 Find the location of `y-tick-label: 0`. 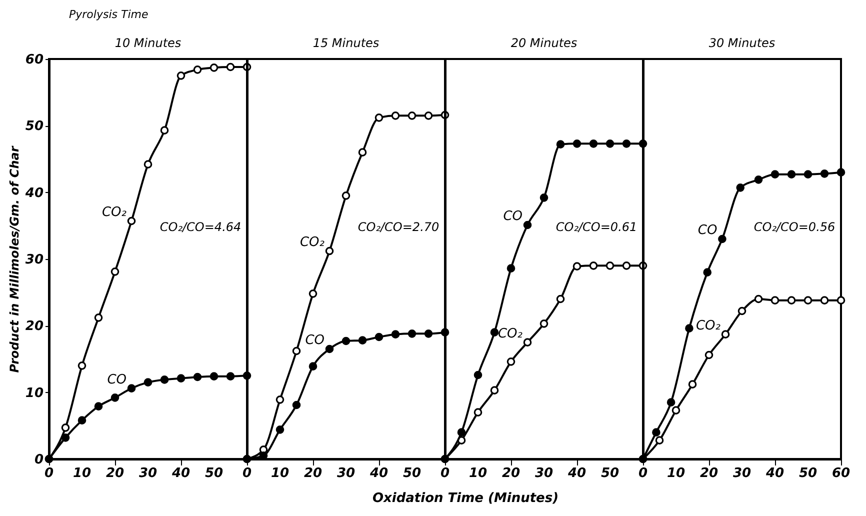

y-tick-label: 0 is located at coordinates (39, 460).